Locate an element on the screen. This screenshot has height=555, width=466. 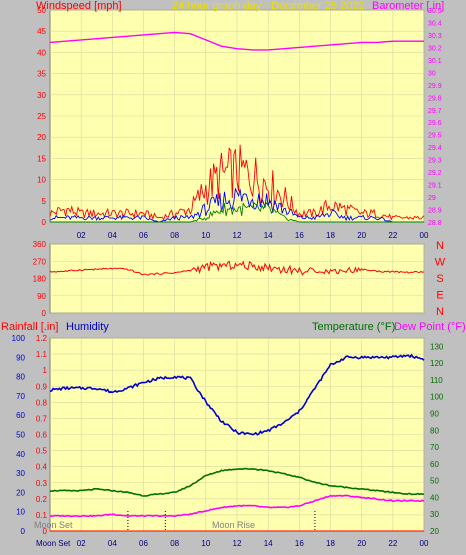
rainfall-tick-label: 0.1 is located at coordinates (42, 515).